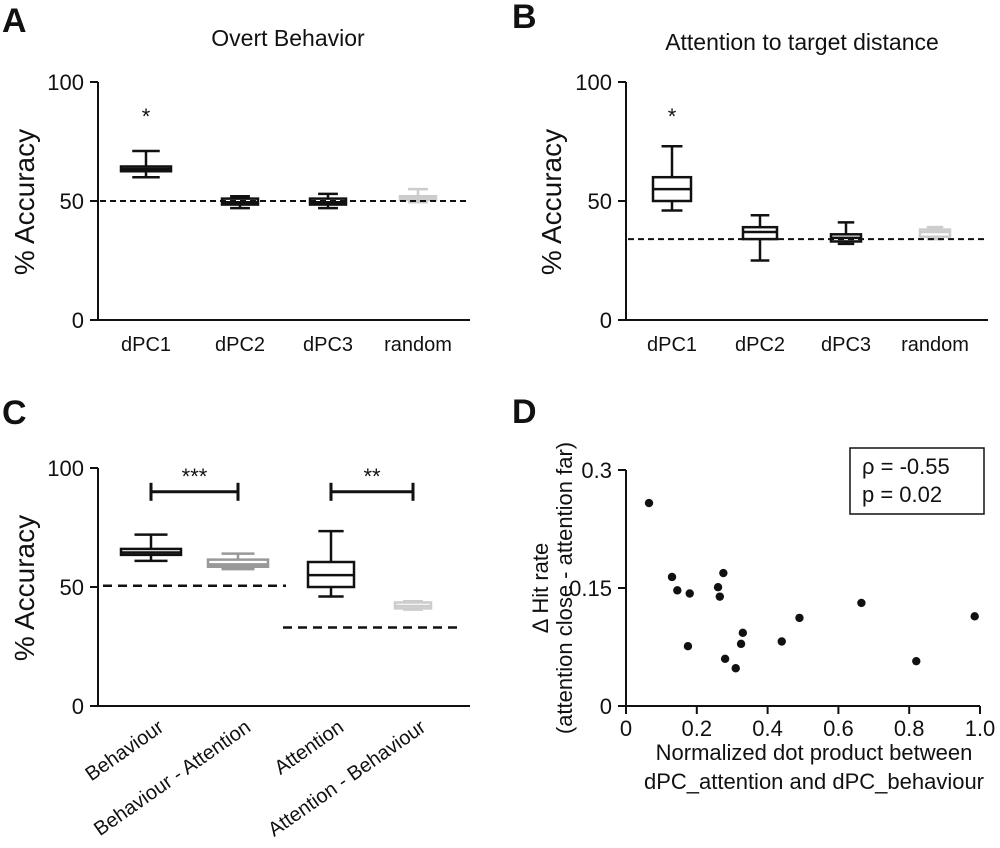 Image resolution: width=1000 pixels, height=848 pixels. Describe the element at coordinates (672, 116) in the screenshot. I see `panel-b-significance-star: *` at that location.